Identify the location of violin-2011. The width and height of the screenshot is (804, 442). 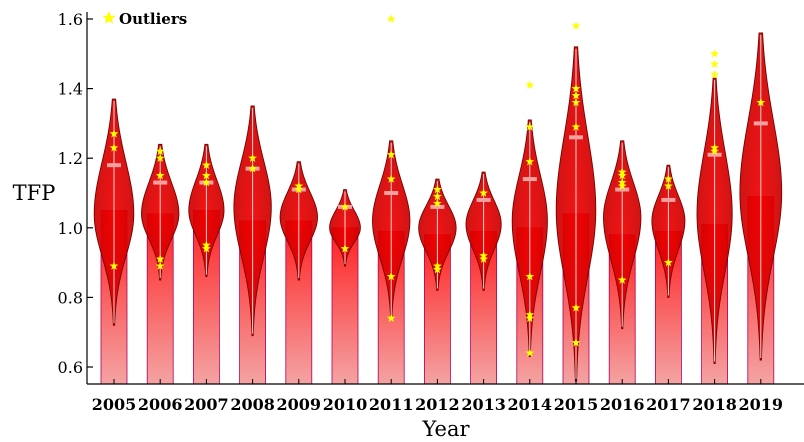
(391, 199).